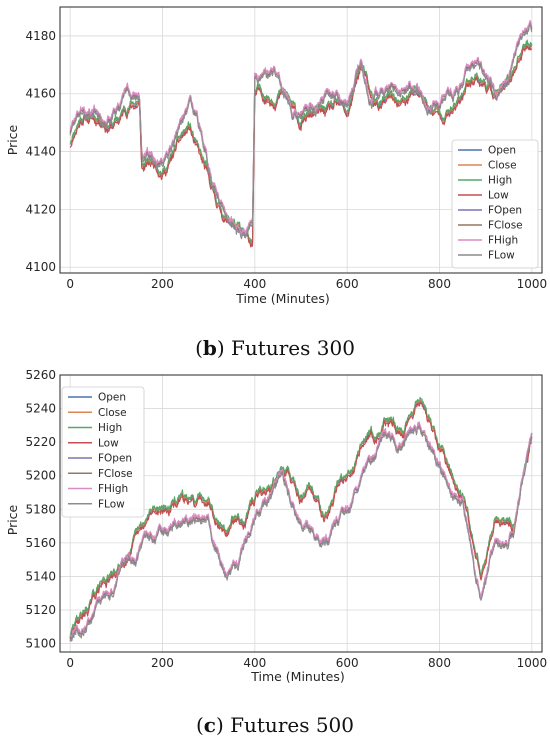 The image size is (550, 743). What do you see at coordinates (40, 267) in the screenshot?
I see `y-tick-label: 4100` at bounding box center [40, 267].